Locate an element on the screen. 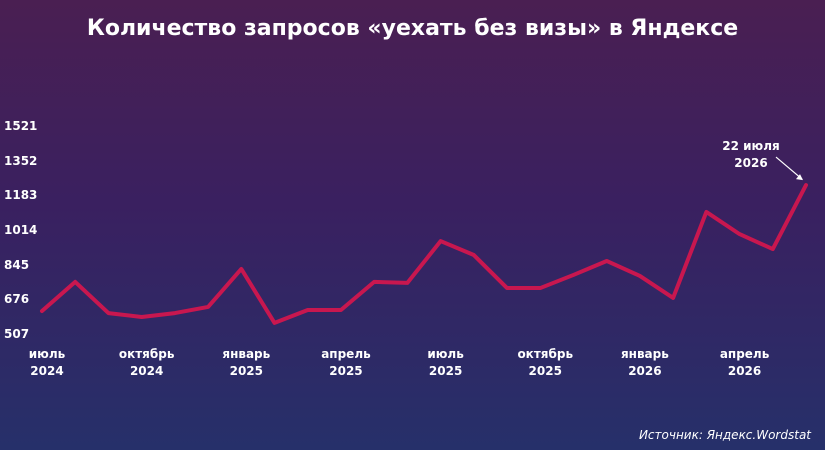  x-tick-label: октябрь 2025 is located at coordinates (545, 362).